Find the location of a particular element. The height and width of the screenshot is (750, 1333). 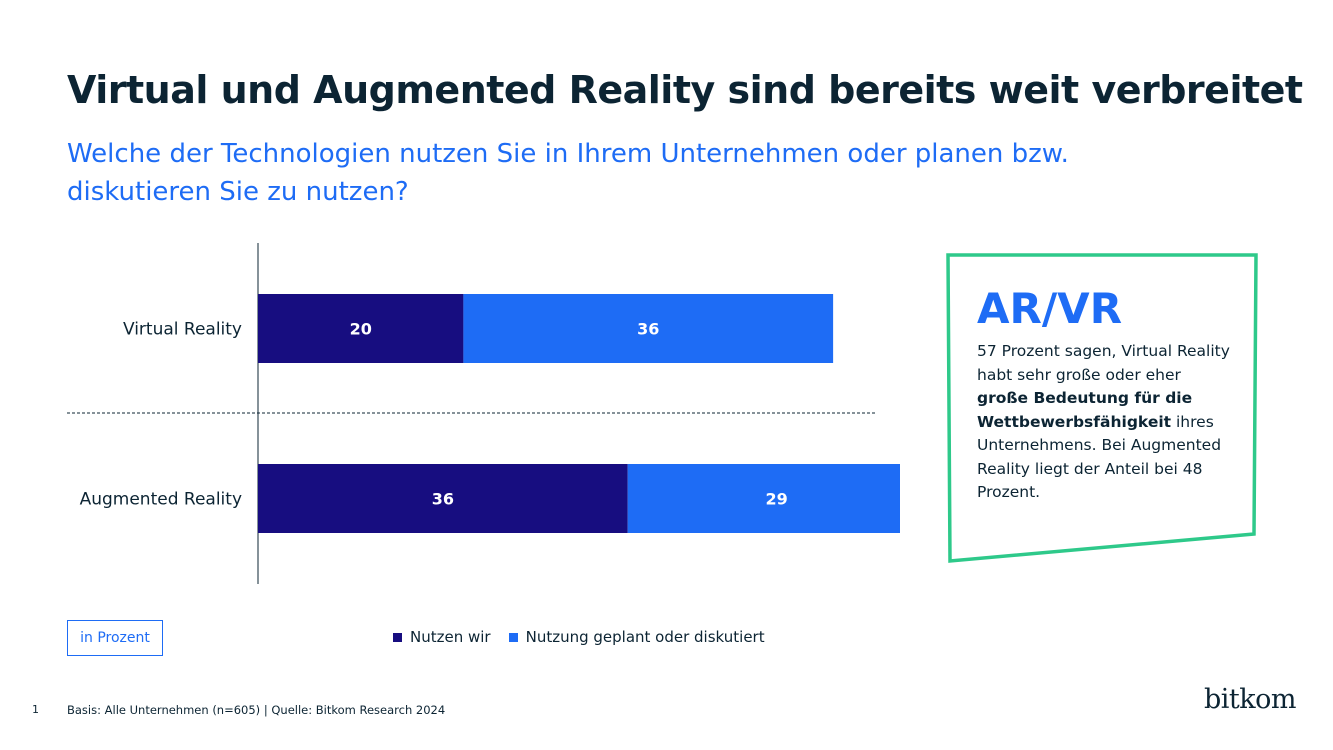

category-label: Virtual Reality is located at coordinates (182, 330).